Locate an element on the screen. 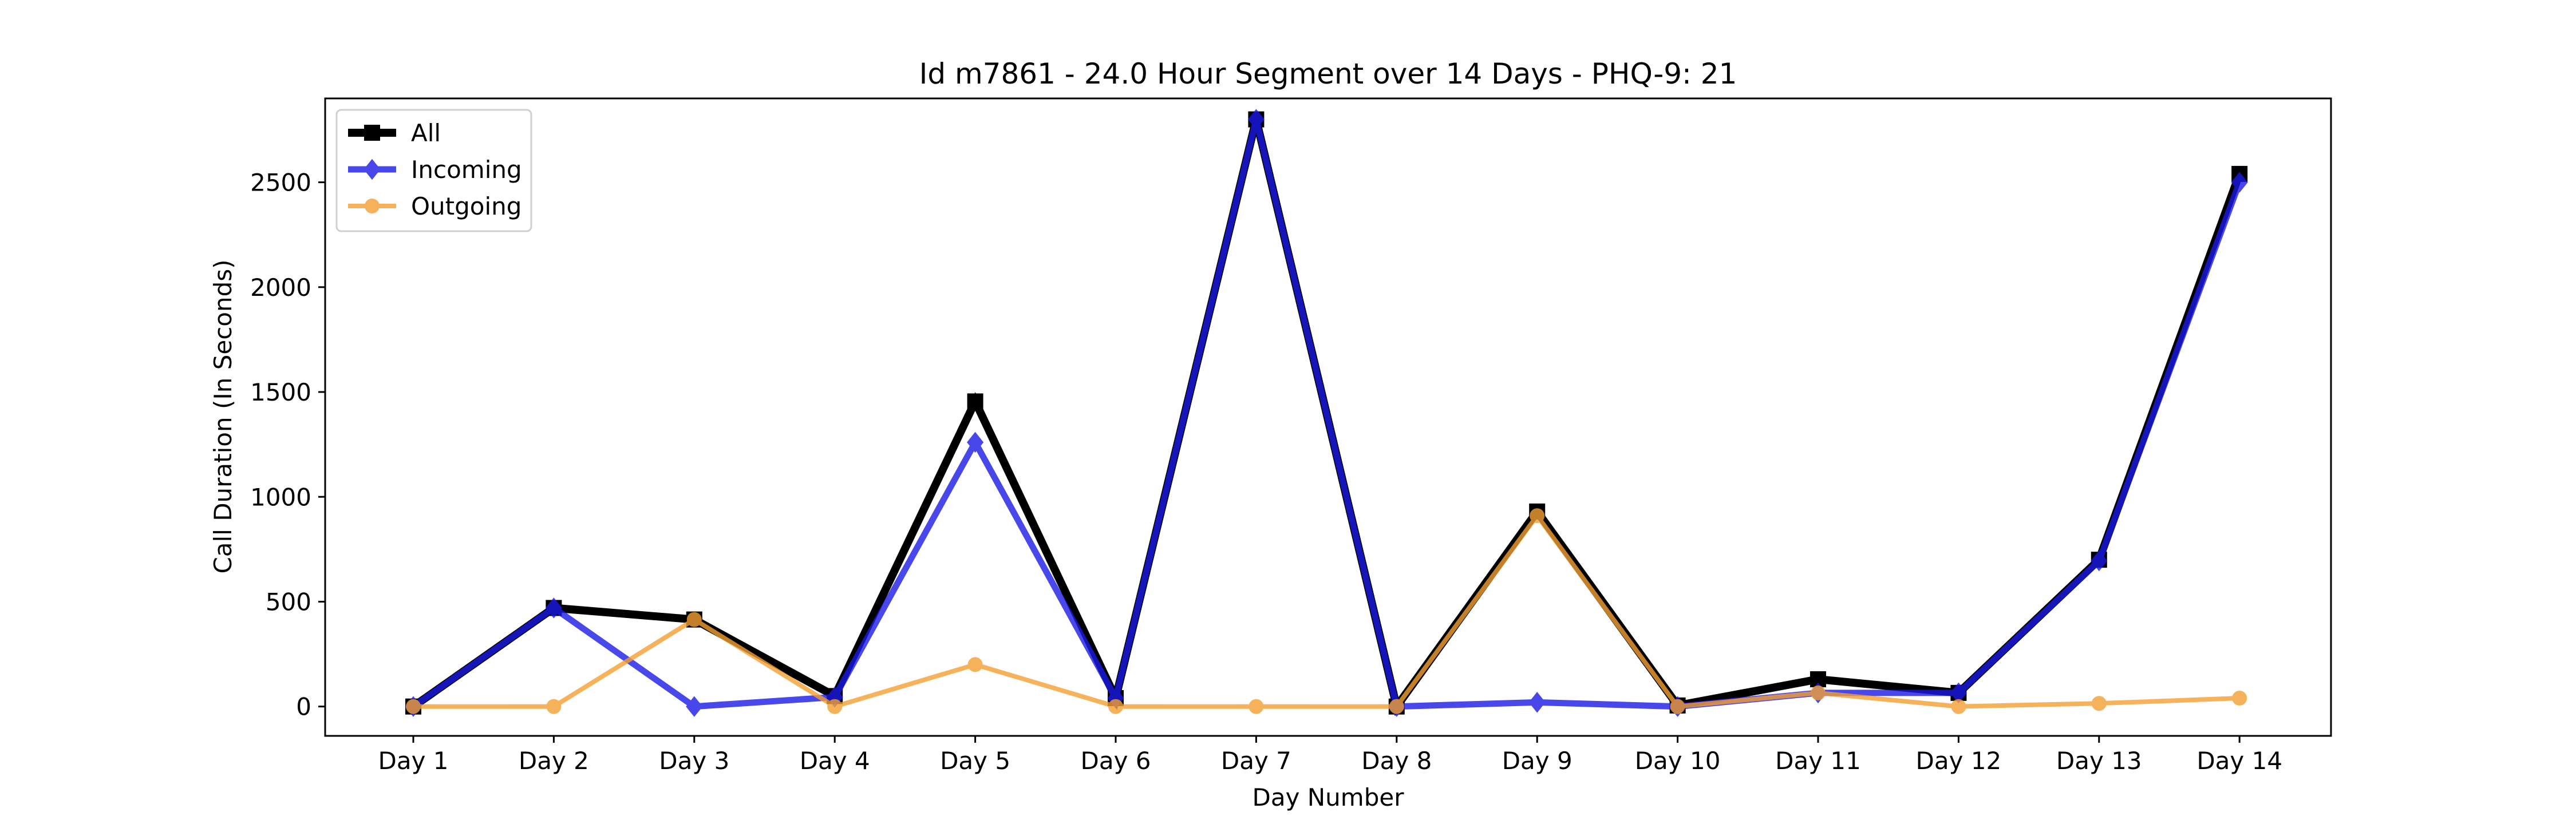 This screenshot has width=2576, height=824. y-tick-label: 1000 is located at coordinates (280, 497).